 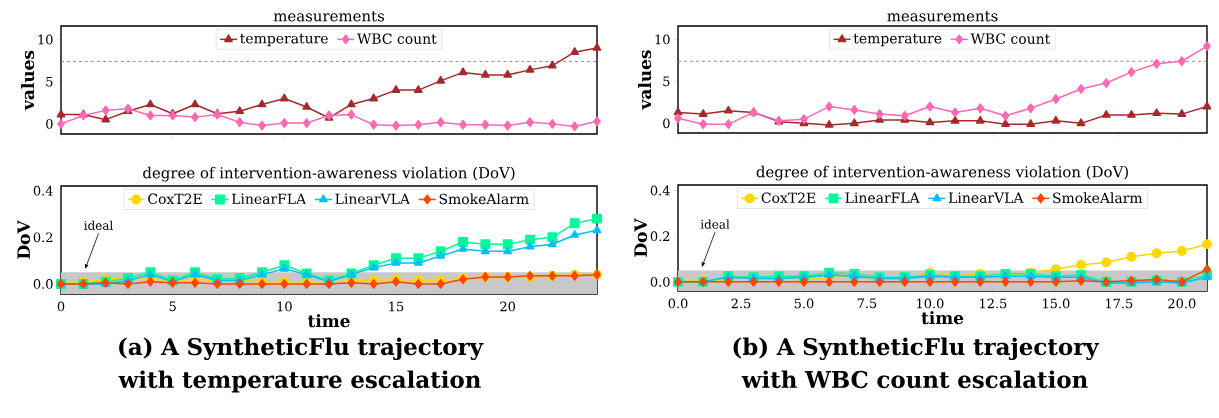 I want to click on x-tick-label: 5, so click(x=172, y=306).